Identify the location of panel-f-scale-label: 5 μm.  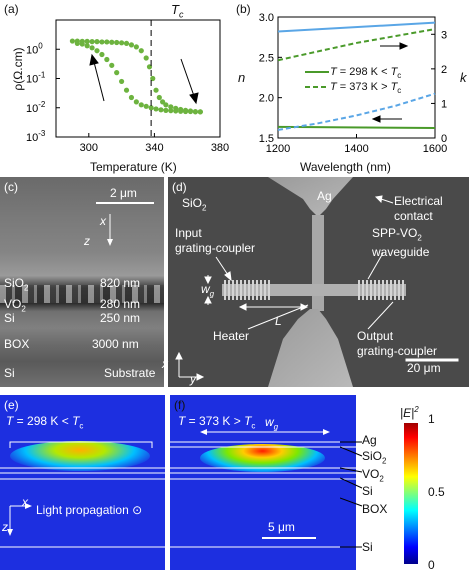
(281, 527).